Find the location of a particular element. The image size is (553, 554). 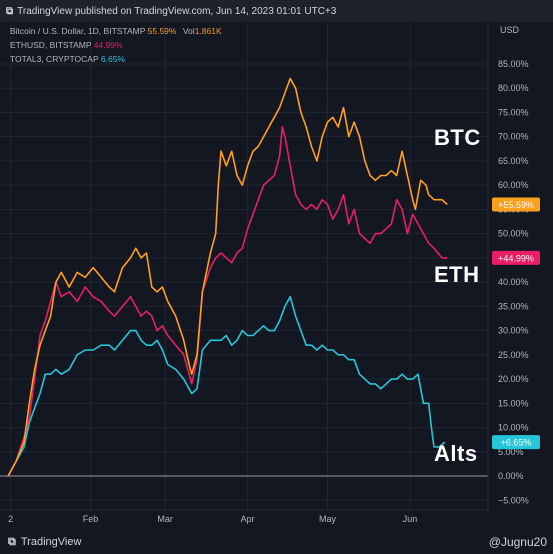

tradingview-logo-icon: ⧉ is located at coordinates (12, 541).